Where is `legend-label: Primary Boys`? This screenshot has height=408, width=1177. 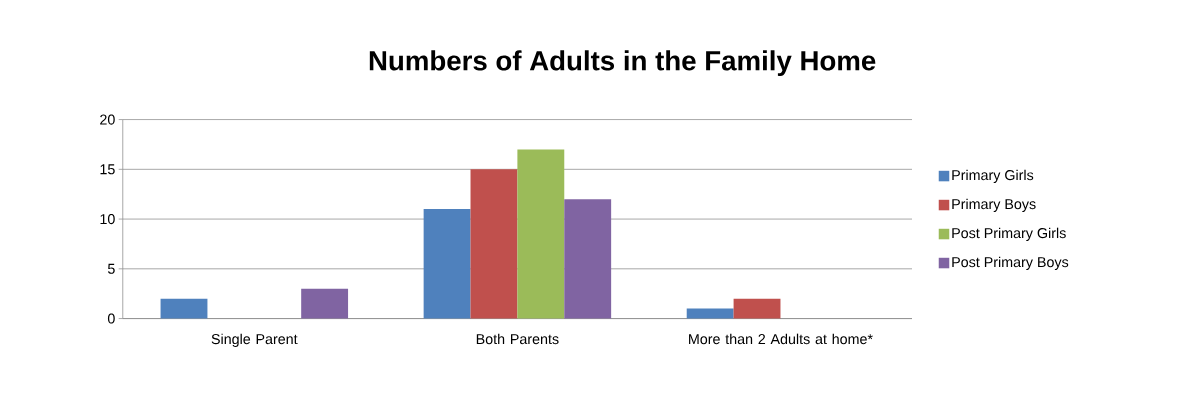 legend-label: Primary Boys is located at coordinates (994, 205).